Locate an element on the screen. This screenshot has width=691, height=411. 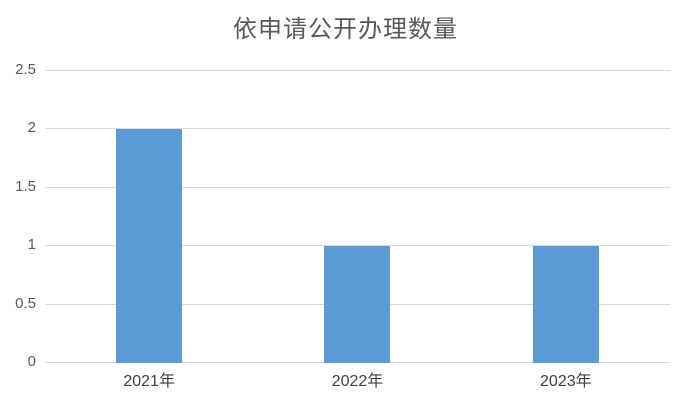
bar-2022年 is located at coordinates (357, 304).